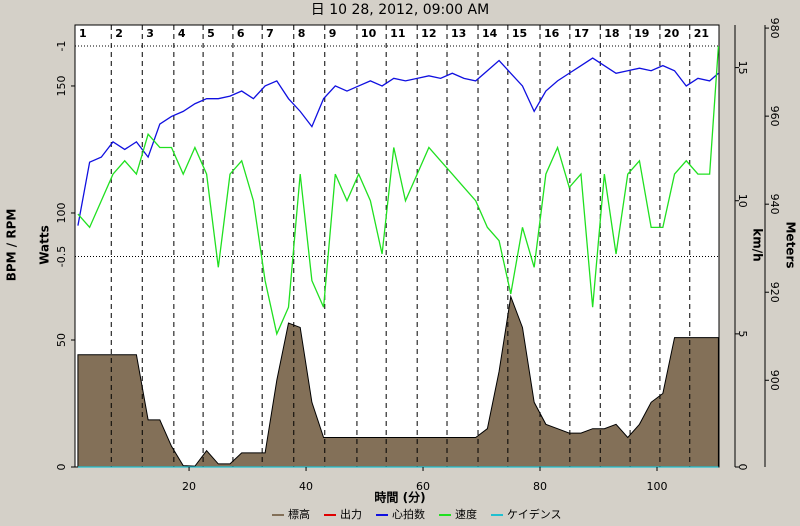 This screenshot has width=800, height=526. I want to click on x-axis-title: 時間 (分), so click(399, 497).